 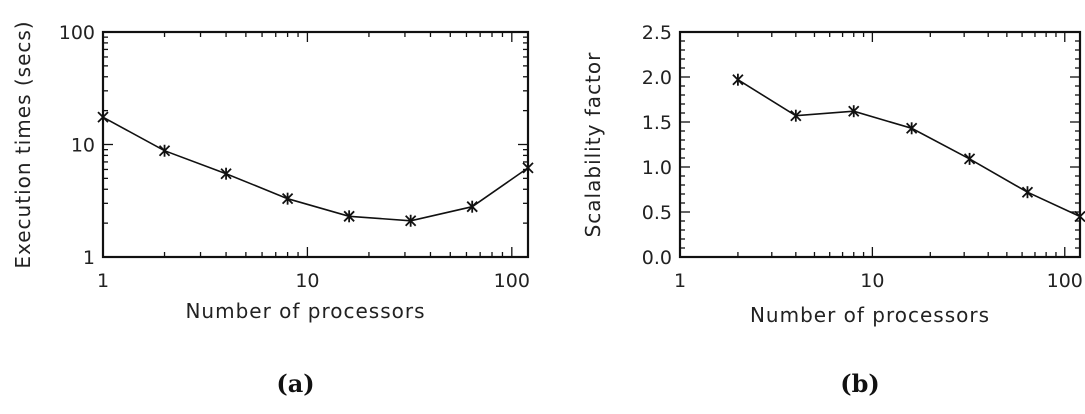 What do you see at coordinates (657, 33) in the screenshot?
I see `y-tick-label: 2.5` at bounding box center [657, 33].